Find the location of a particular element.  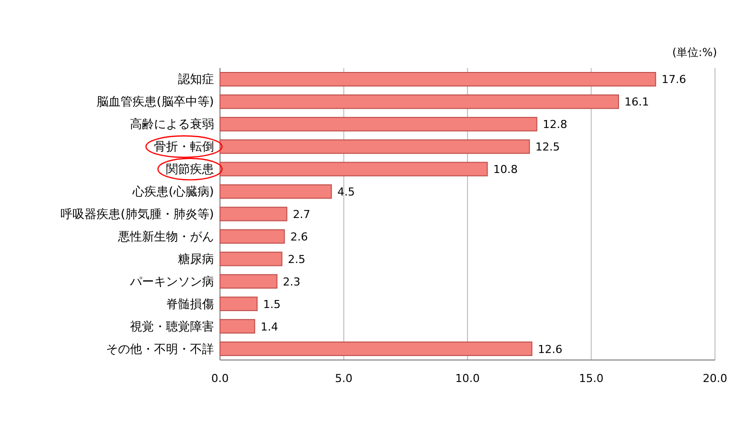

data-label: 17.6 is located at coordinates (674, 79).